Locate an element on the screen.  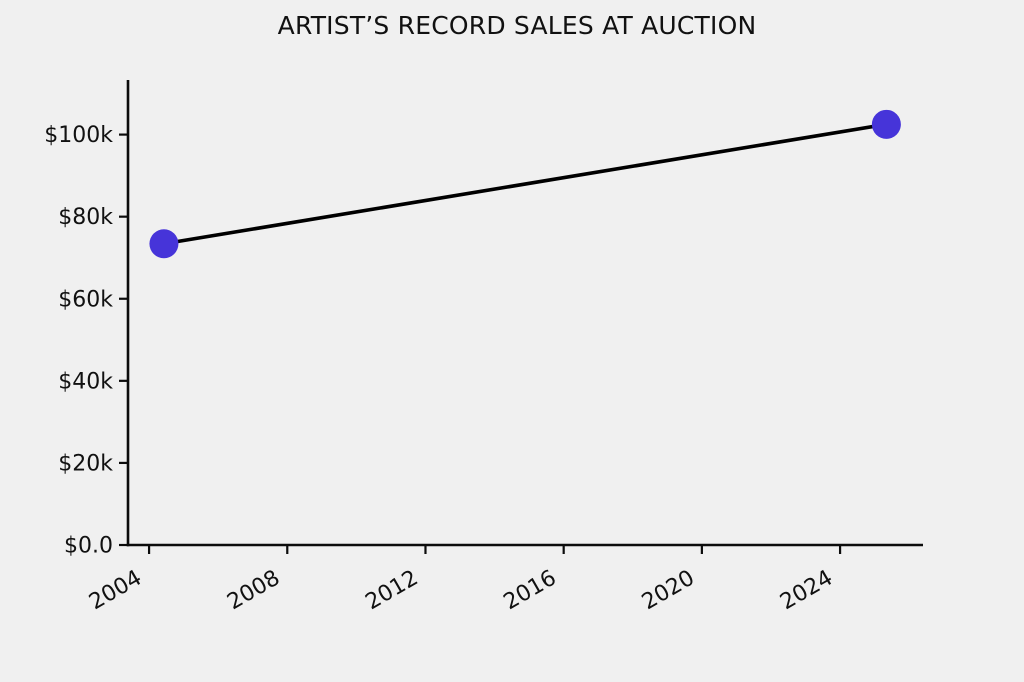
x-tick-label: 2008 is located at coordinates (253, 591).